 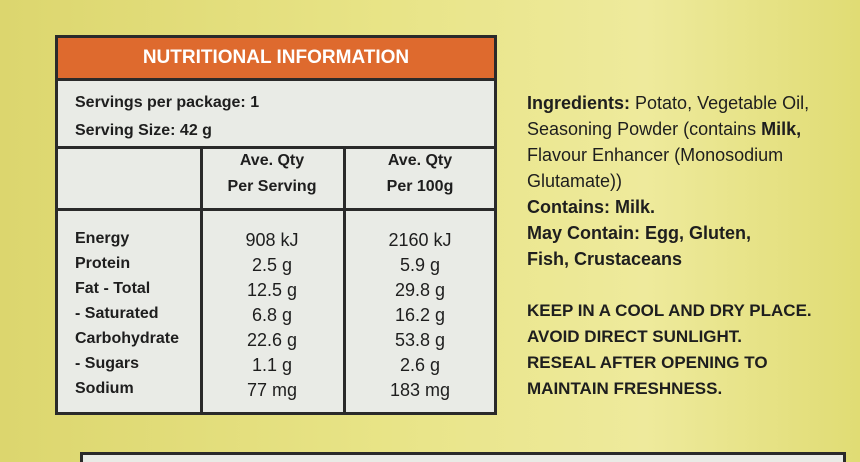 What do you see at coordinates (420, 315) in the screenshot?
I see `per-100g: 16.2 g` at bounding box center [420, 315].